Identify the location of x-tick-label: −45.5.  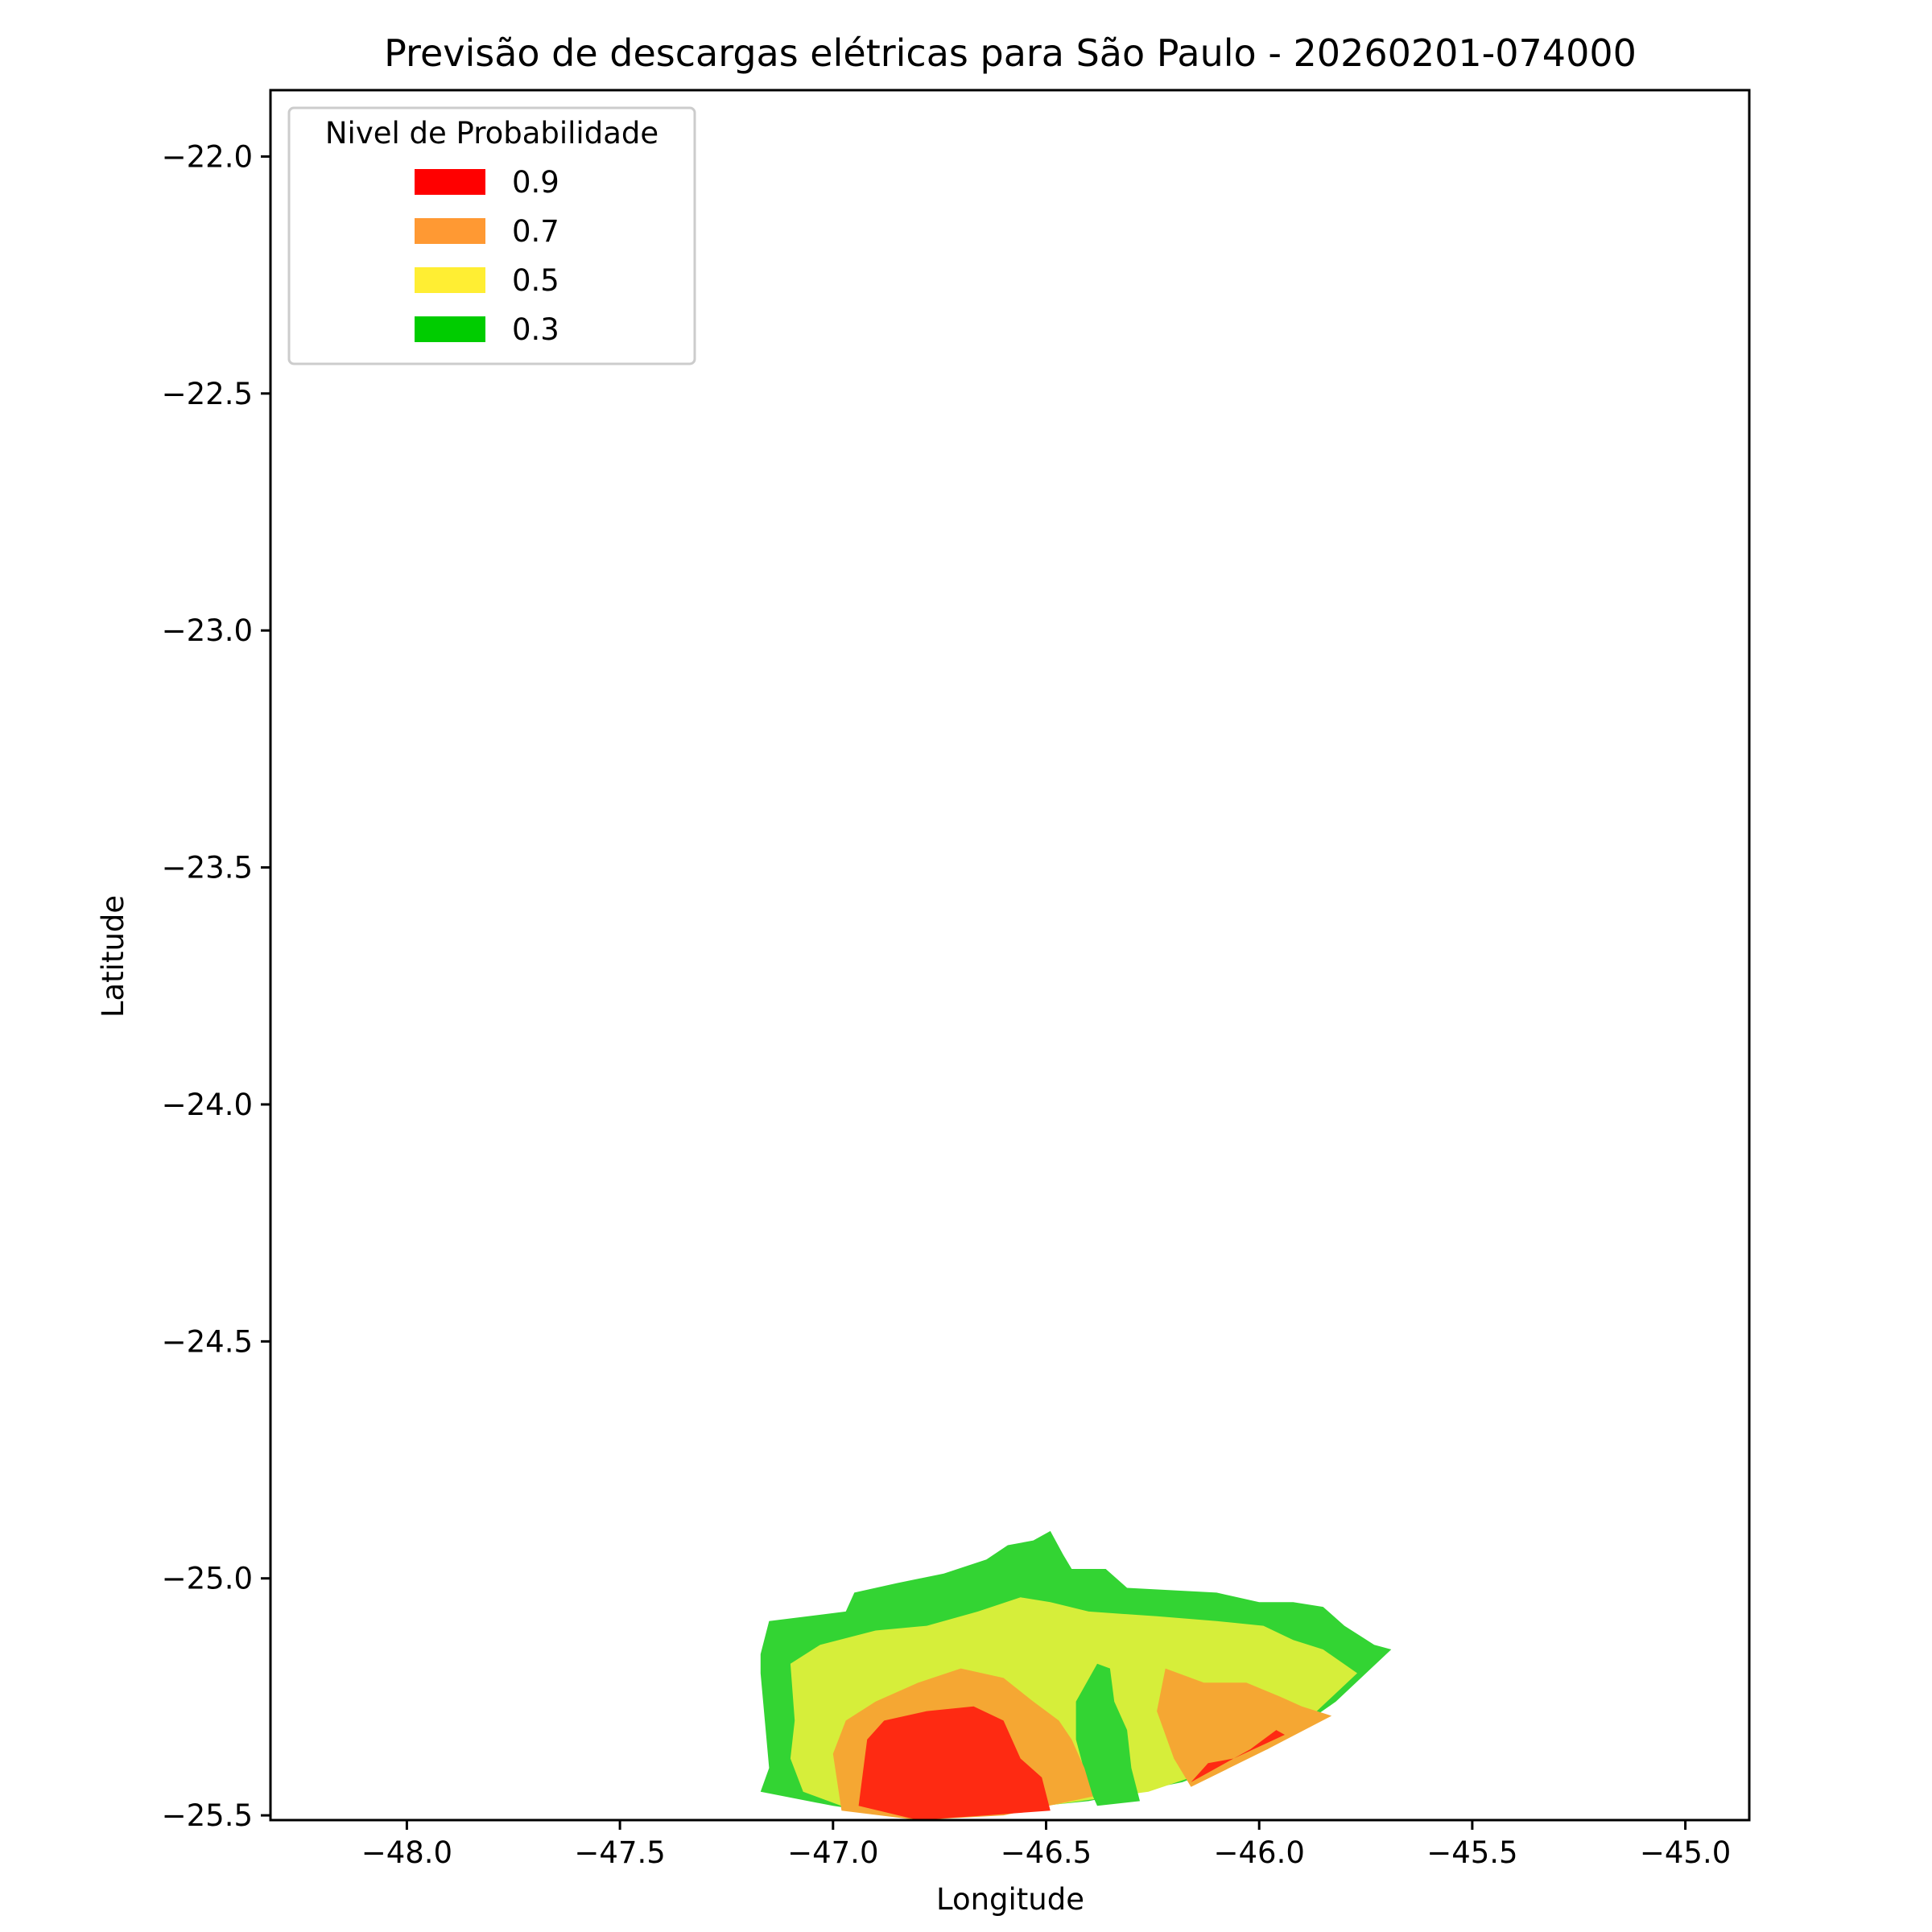
(1471, 1852).